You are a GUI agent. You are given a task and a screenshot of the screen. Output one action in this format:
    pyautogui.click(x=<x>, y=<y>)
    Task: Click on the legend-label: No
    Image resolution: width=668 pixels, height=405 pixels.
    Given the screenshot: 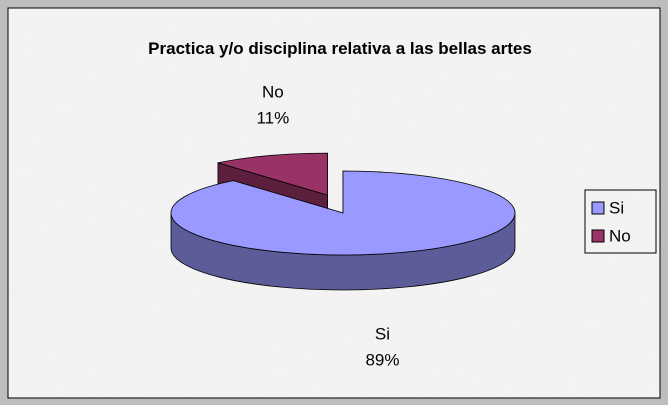 What is the action you would take?
    pyautogui.click(x=620, y=235)
    